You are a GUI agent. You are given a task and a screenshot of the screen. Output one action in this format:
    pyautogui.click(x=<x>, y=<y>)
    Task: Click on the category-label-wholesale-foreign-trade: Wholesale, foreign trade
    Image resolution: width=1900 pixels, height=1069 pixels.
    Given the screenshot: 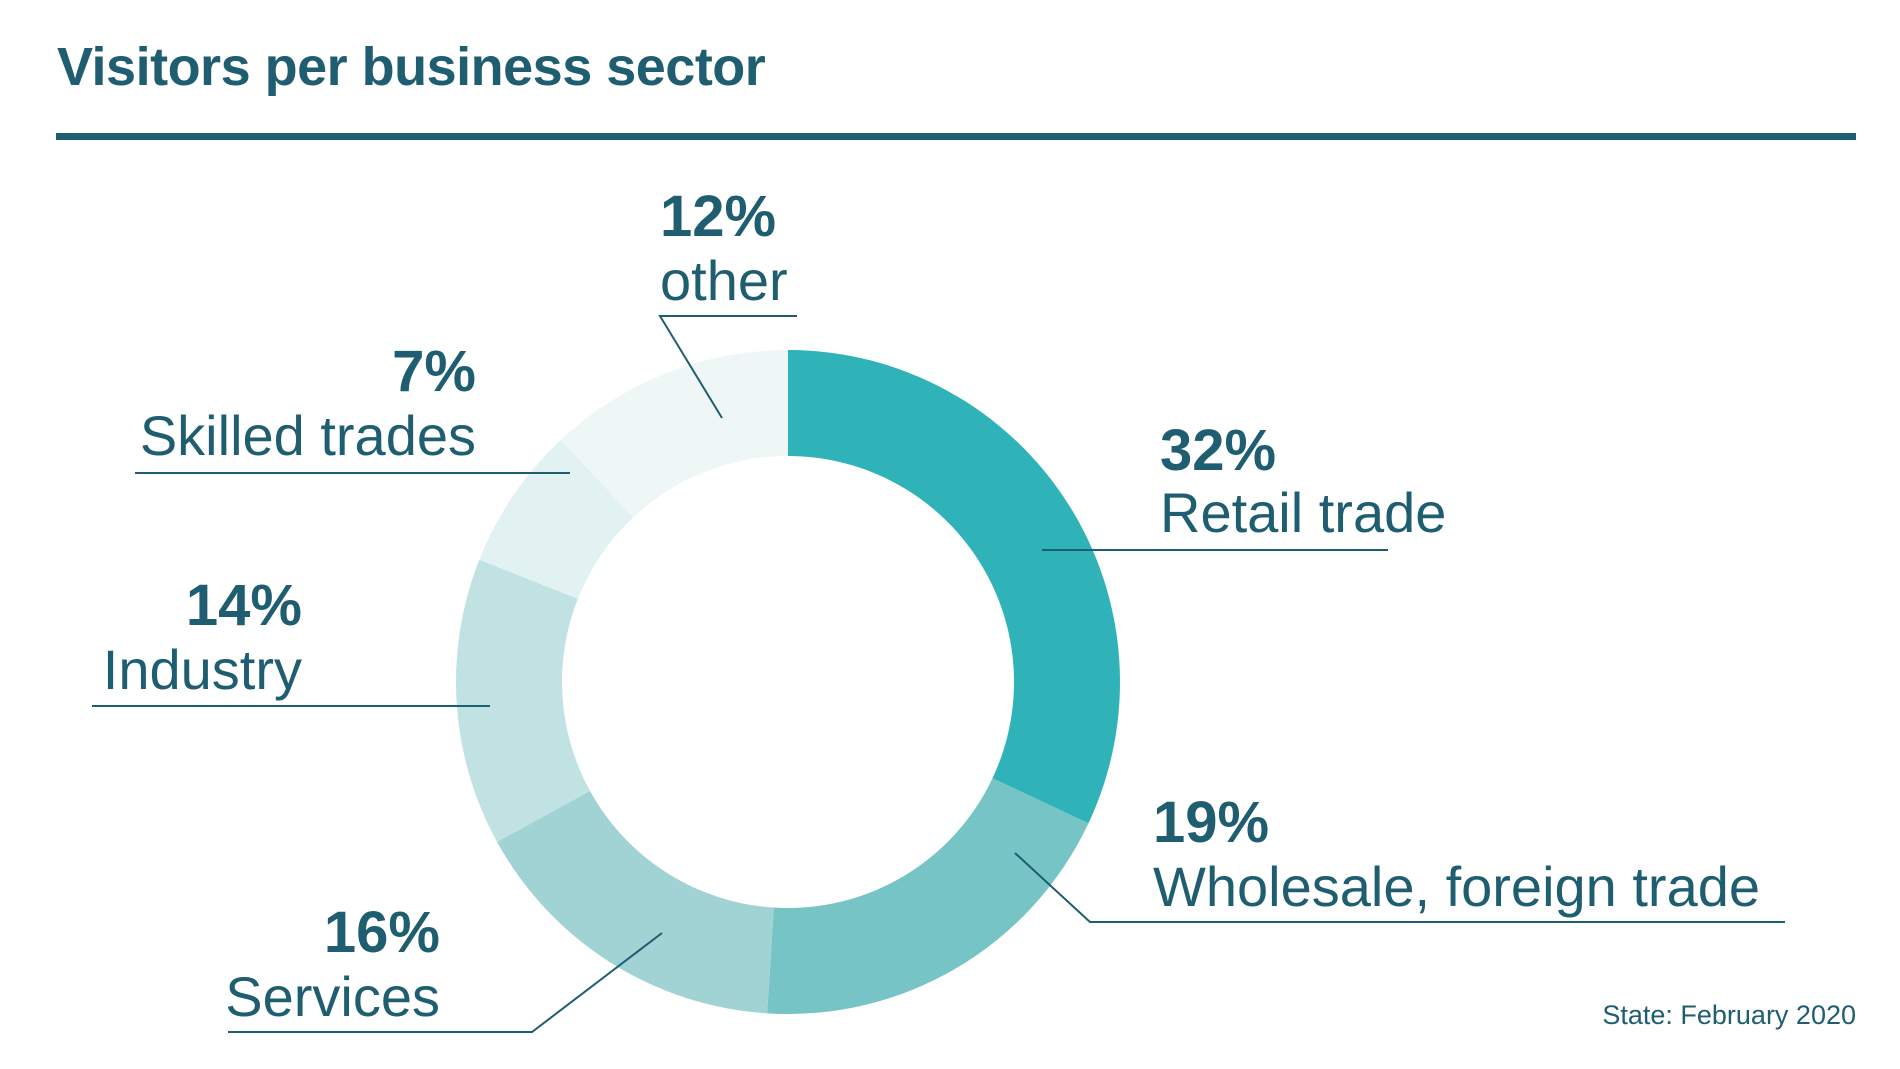 What is the action you would take?
    pyautogui.click(x=1456, y=886)
    